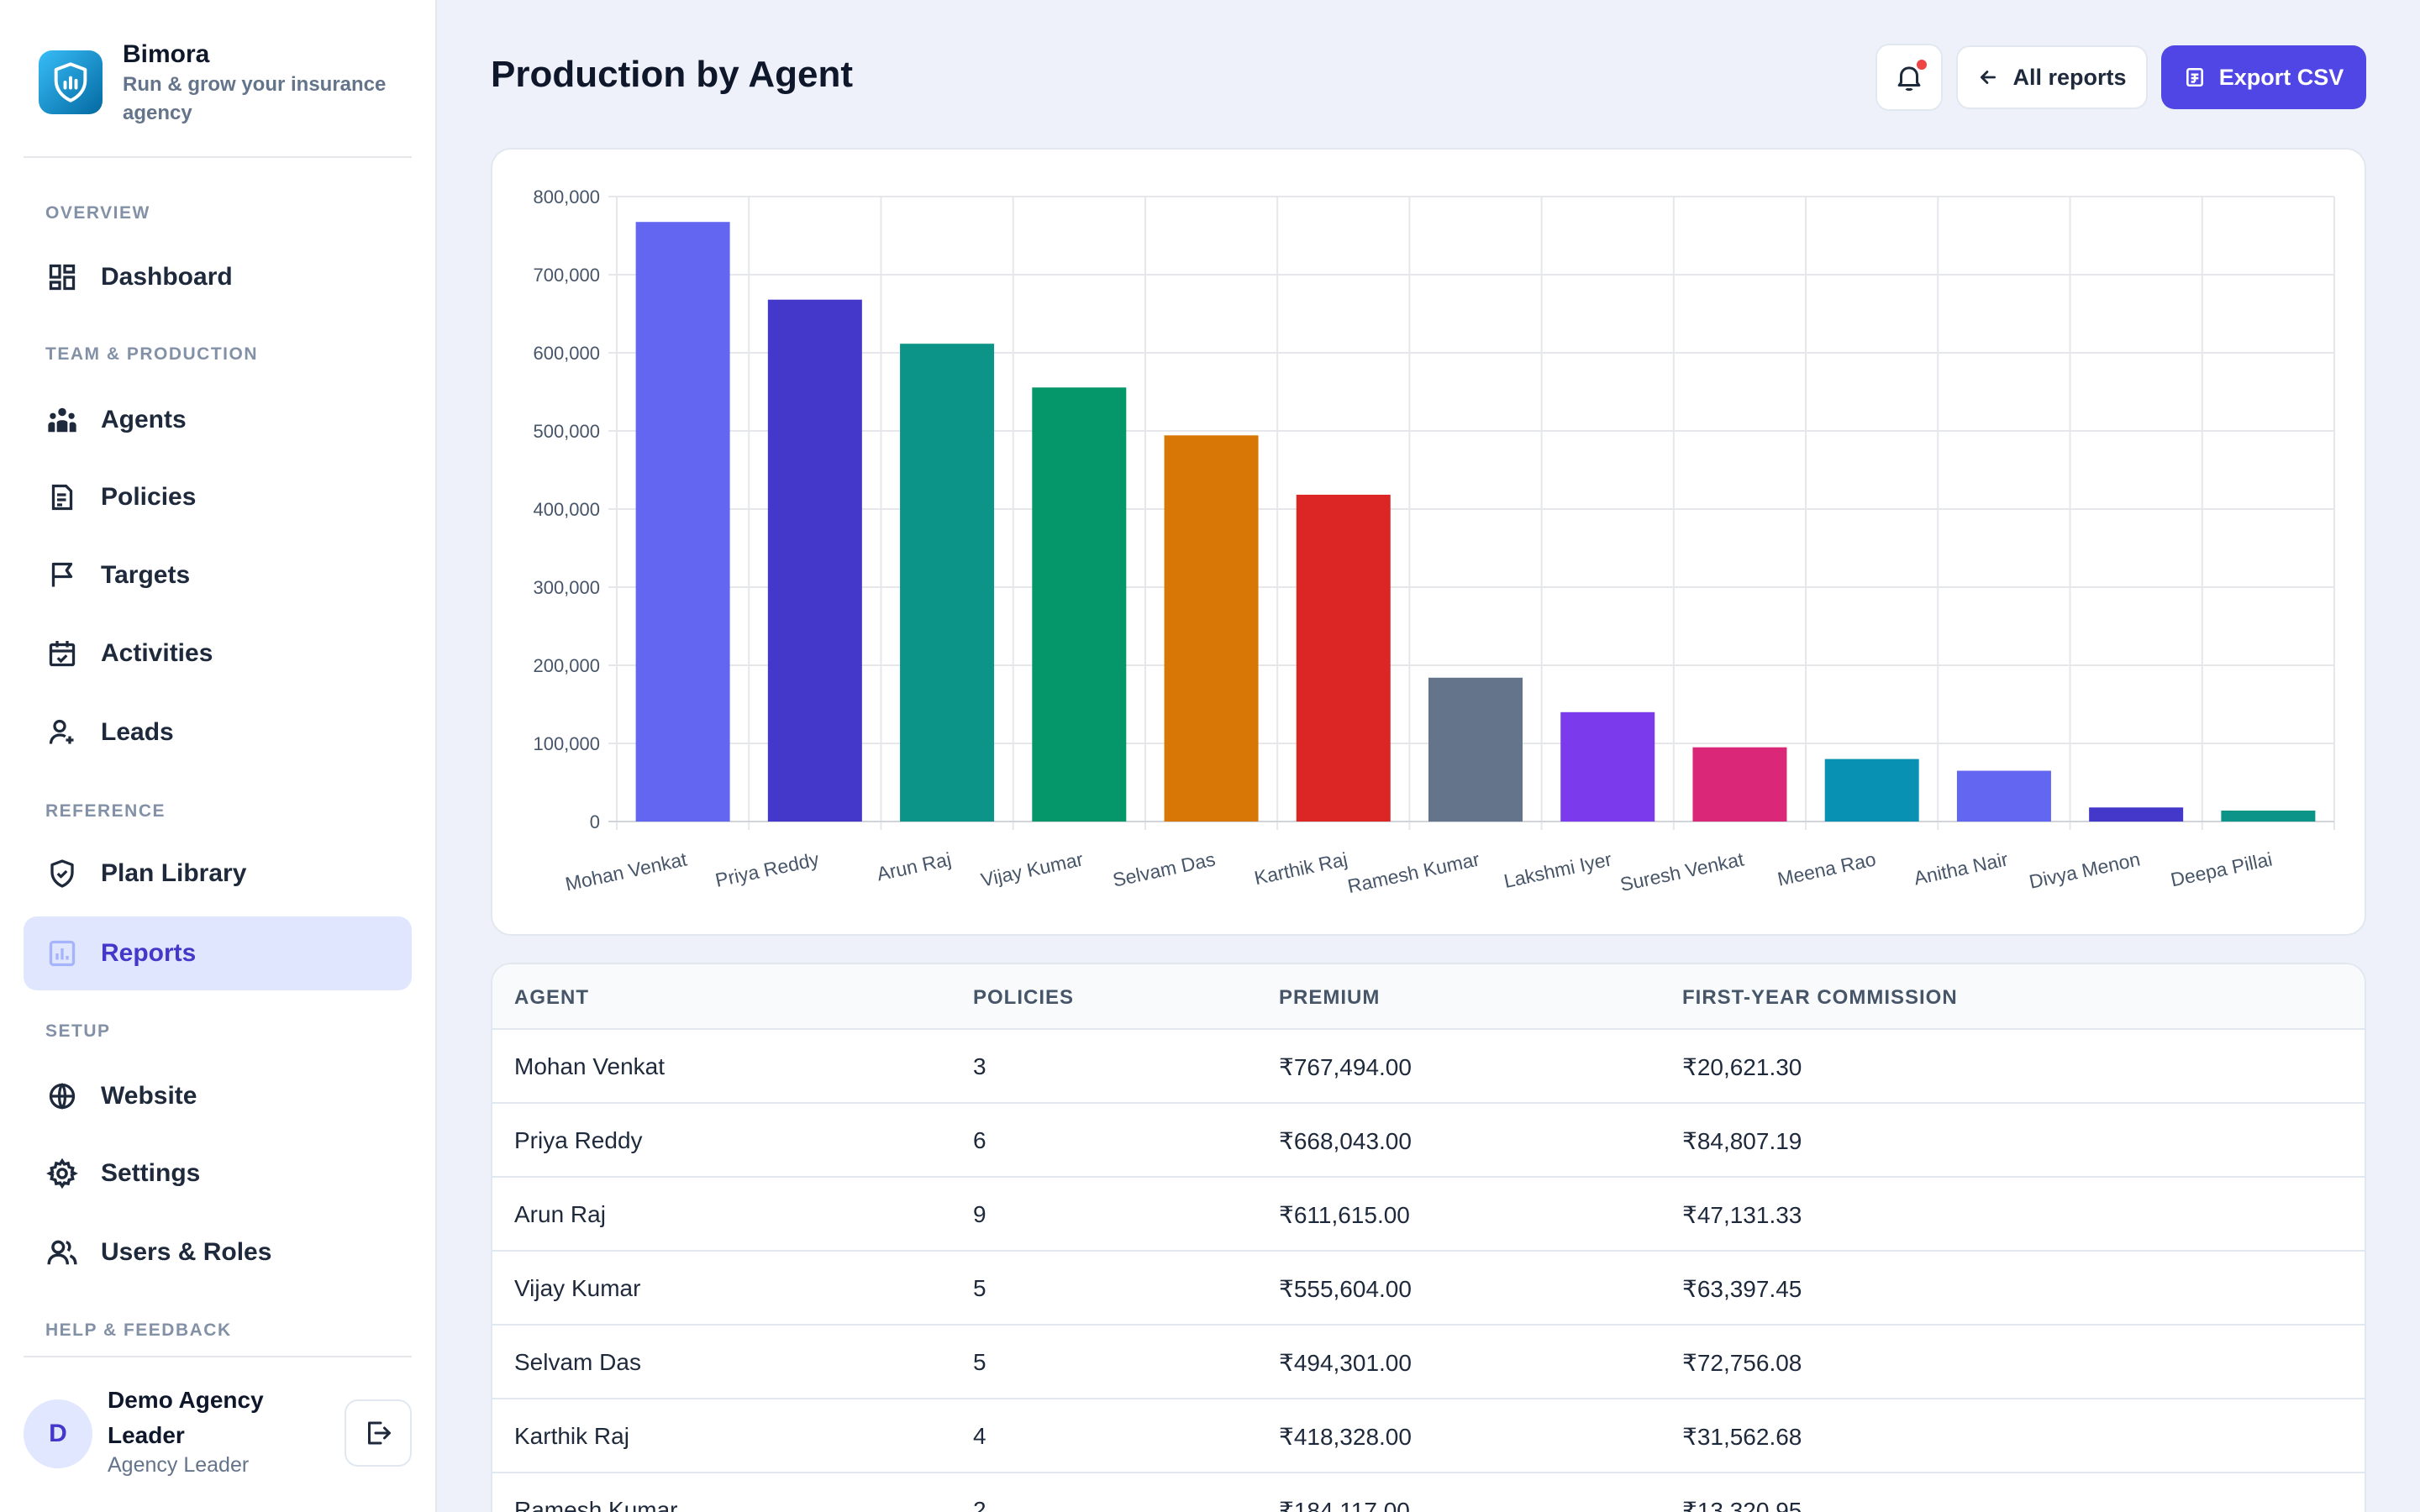 This screenshot has height=1512, width=2420. What do you see at coordinates (2268, 816) in the screenshot?
I see `bar-deepa-pillai` at bounding box center [2268, 816].